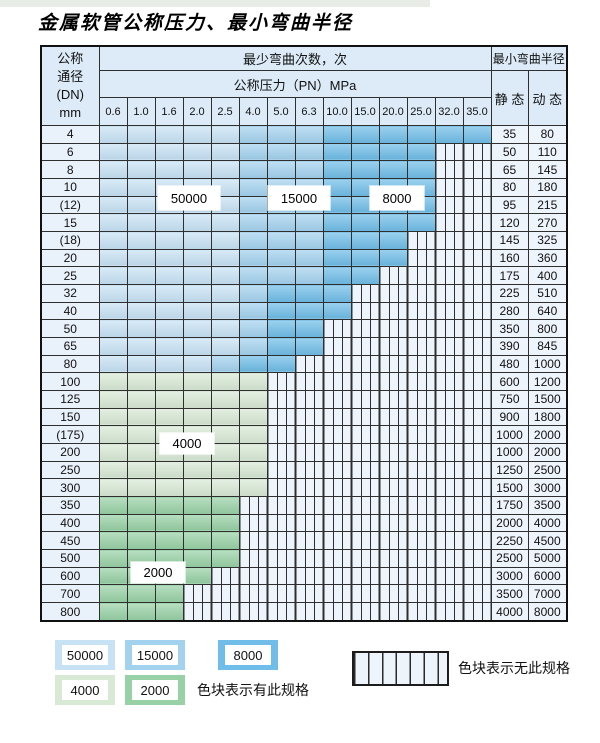  I want to click on pressure-header: 公称压力（PN）MPa, so click(295, 84).